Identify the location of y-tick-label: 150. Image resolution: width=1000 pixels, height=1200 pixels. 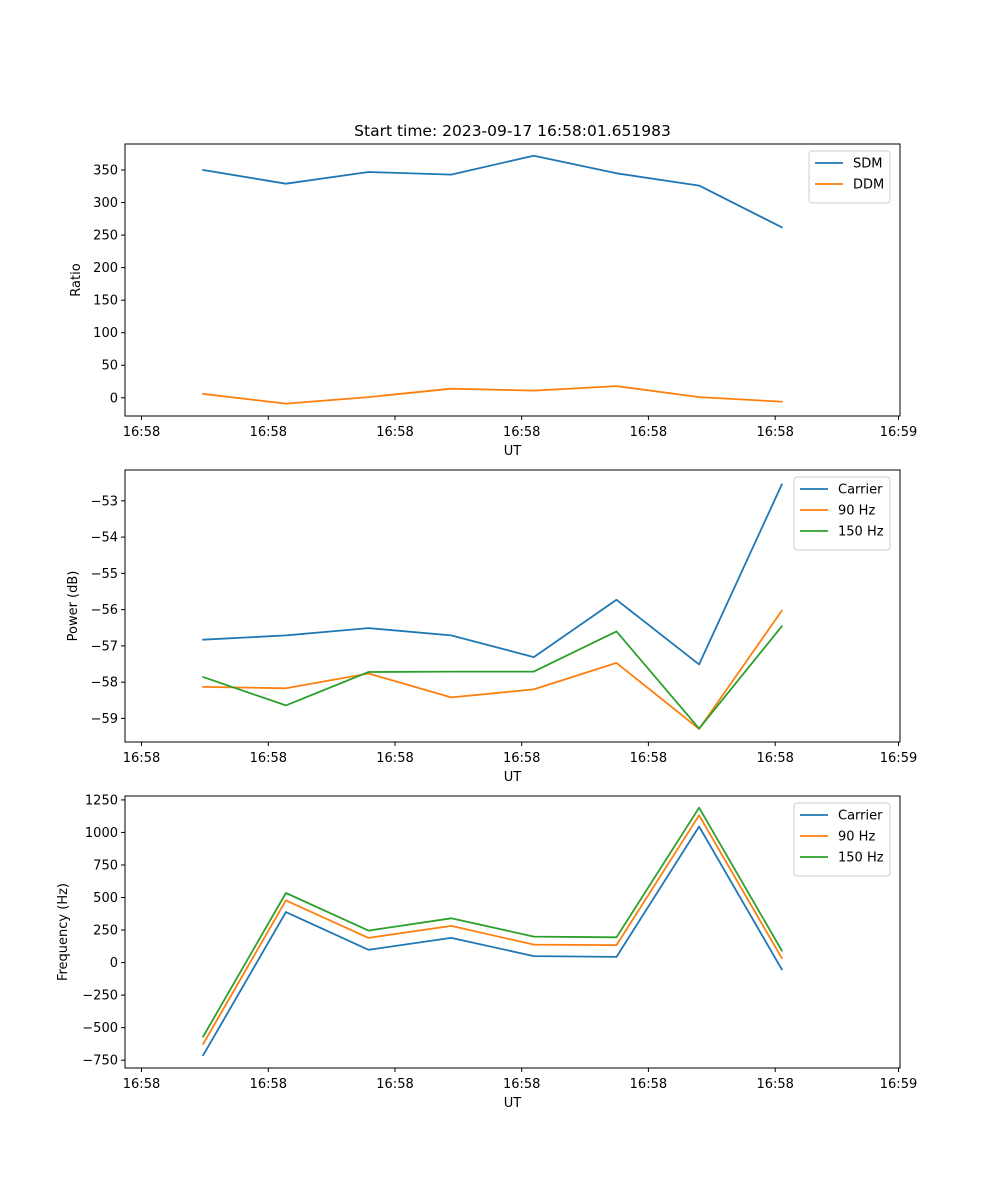
(105, 301).